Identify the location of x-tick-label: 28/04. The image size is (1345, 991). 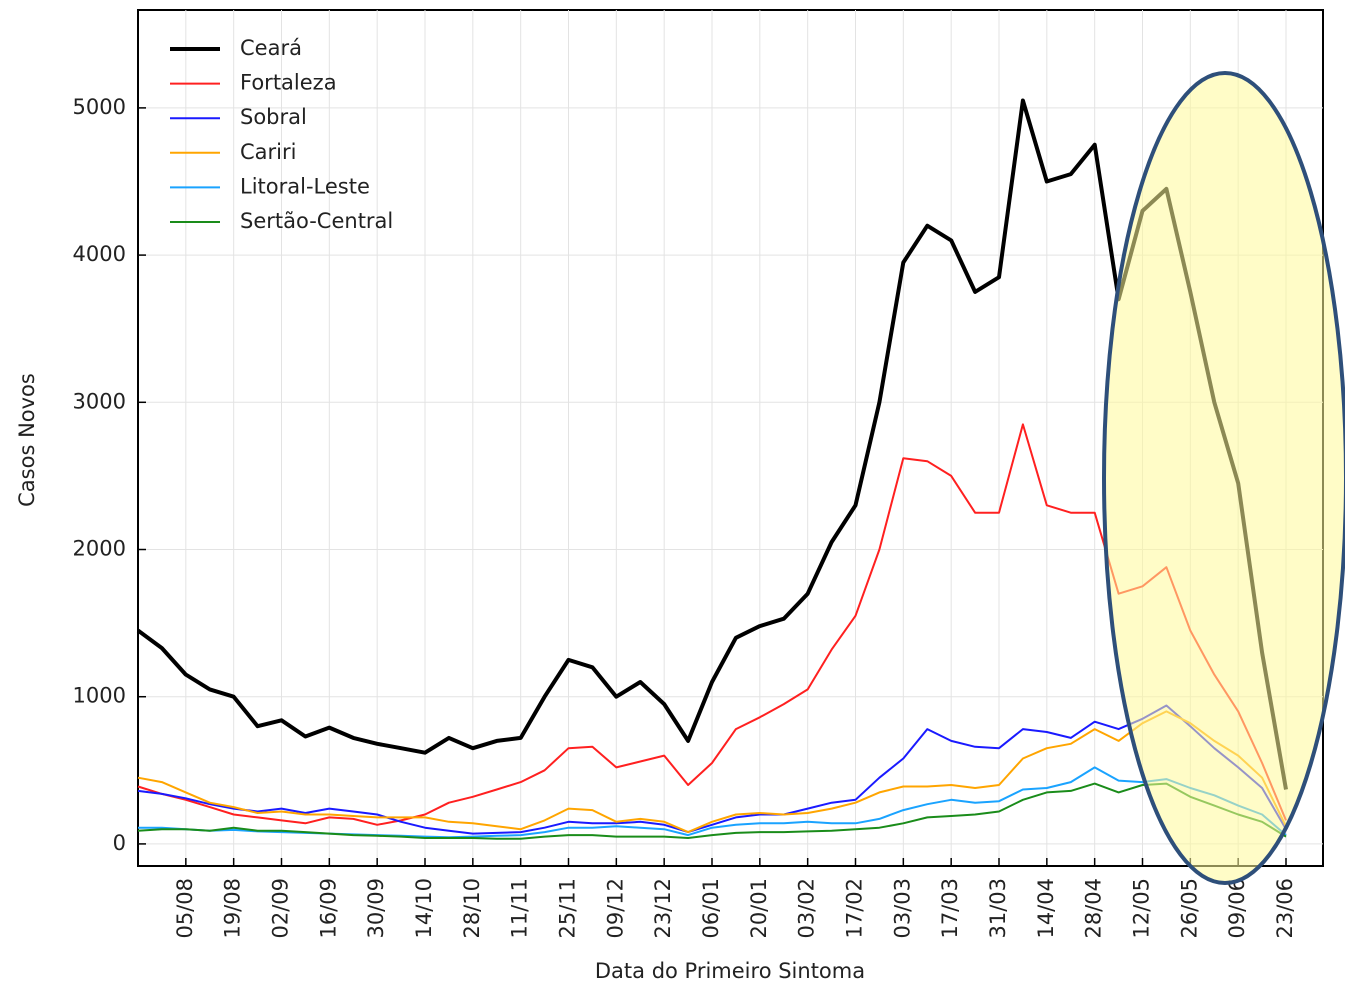
(1094, 908).